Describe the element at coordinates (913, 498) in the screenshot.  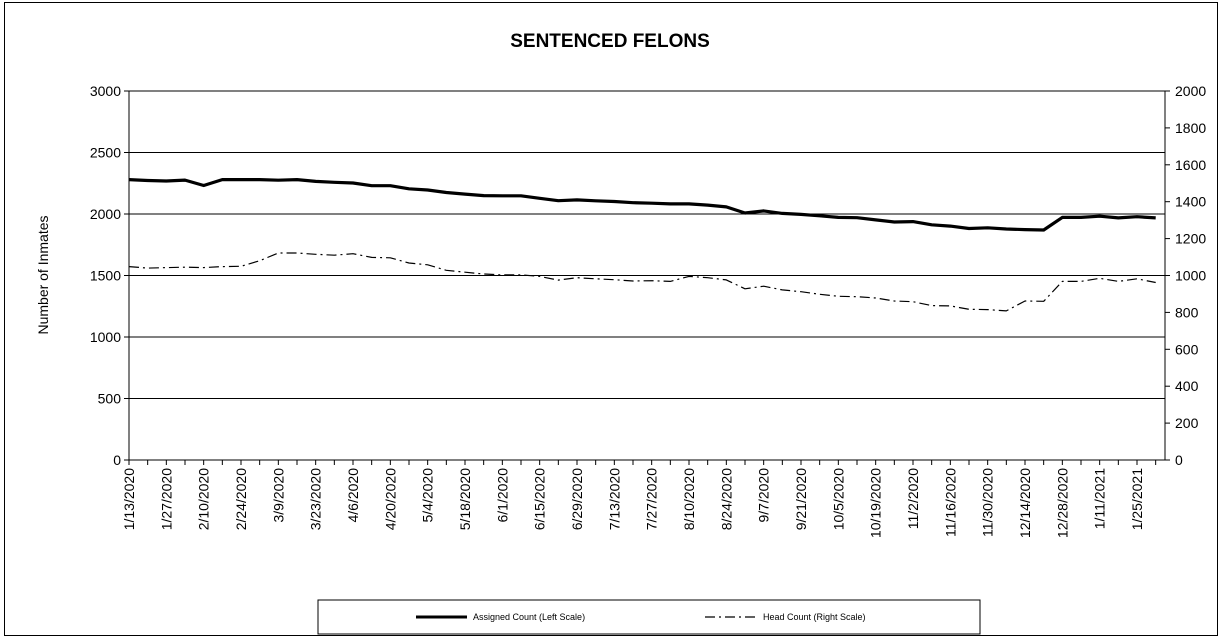
I see `x-tick-label: 11/2/2020` at that location.